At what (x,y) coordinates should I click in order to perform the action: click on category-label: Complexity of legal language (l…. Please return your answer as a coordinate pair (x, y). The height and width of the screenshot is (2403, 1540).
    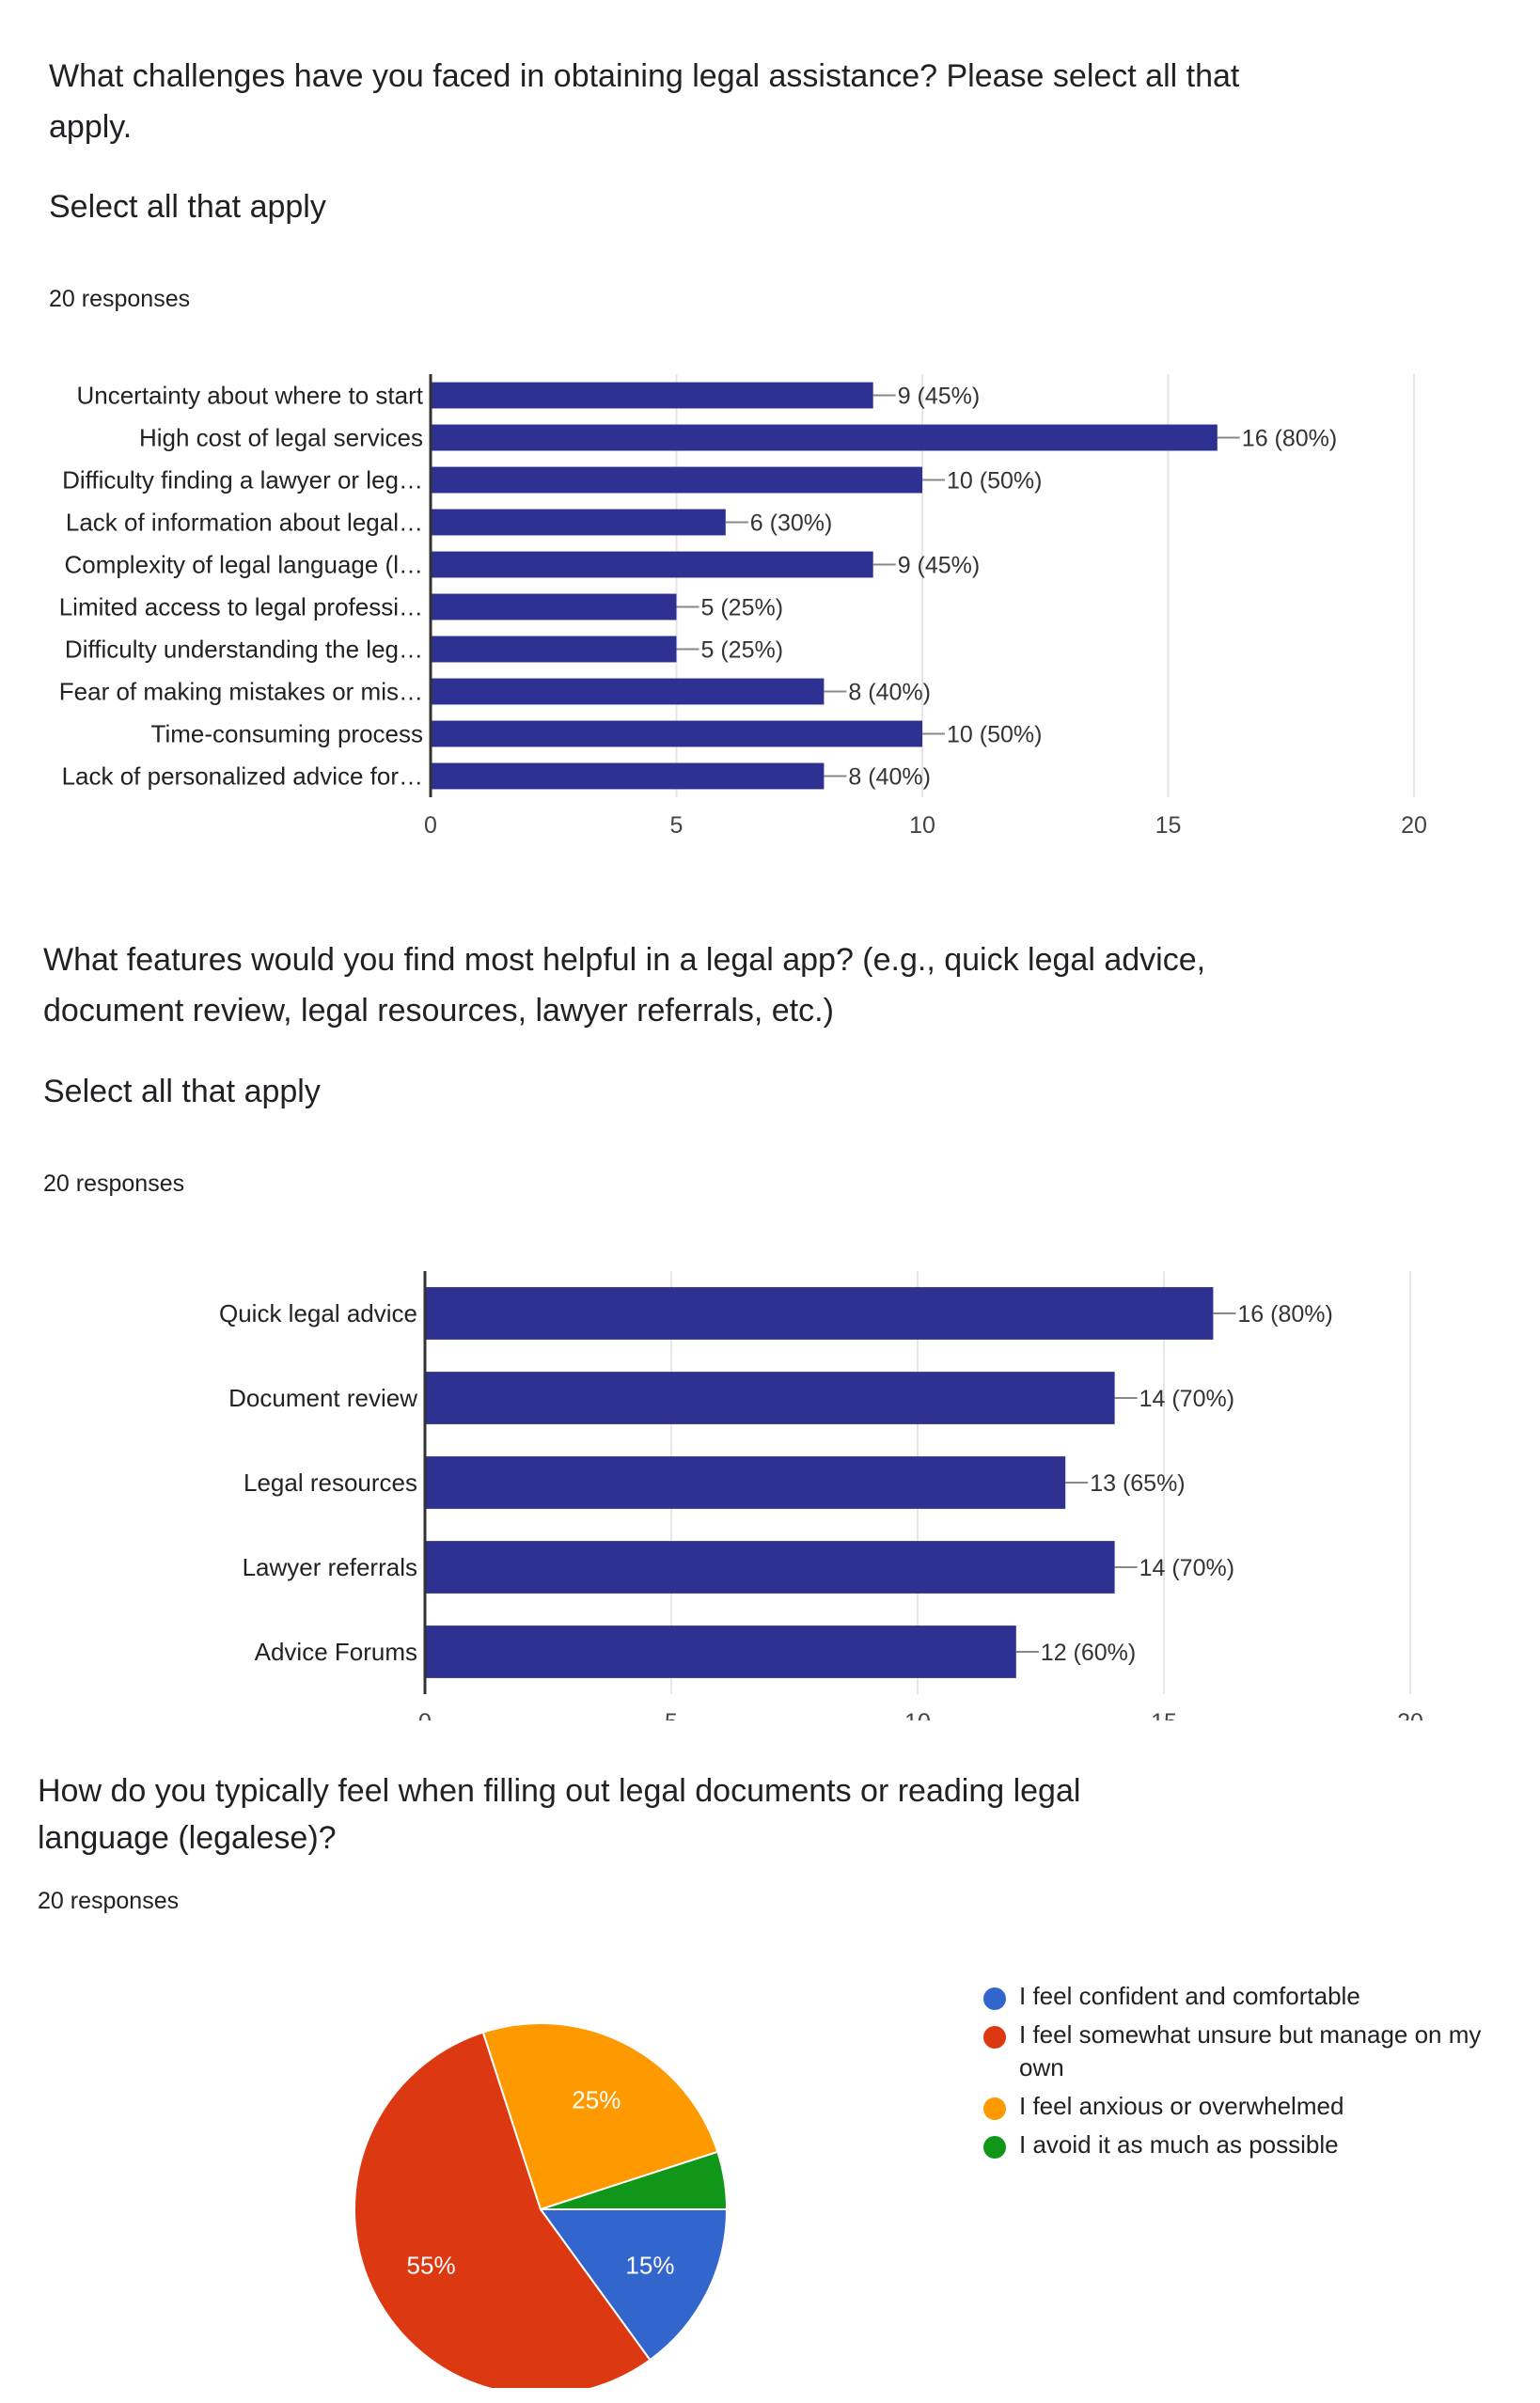
    Looking at the image, I should click on (243, 565).